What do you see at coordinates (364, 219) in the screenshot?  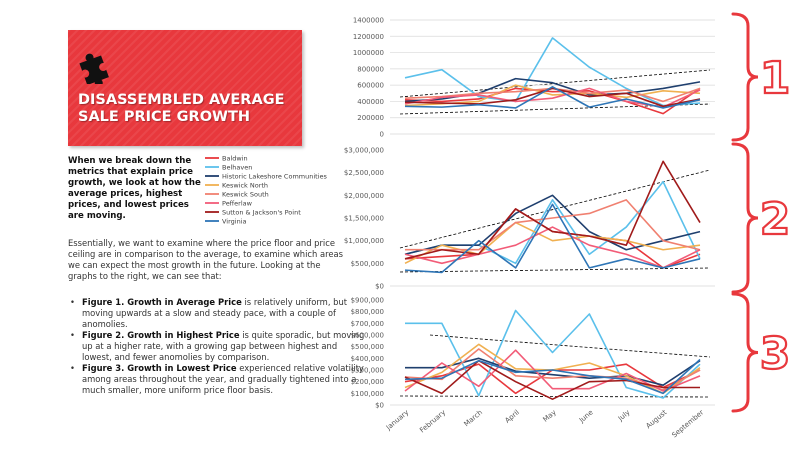 I see `y-tick-label: $1,500,000` at bounding box center [364, 219].